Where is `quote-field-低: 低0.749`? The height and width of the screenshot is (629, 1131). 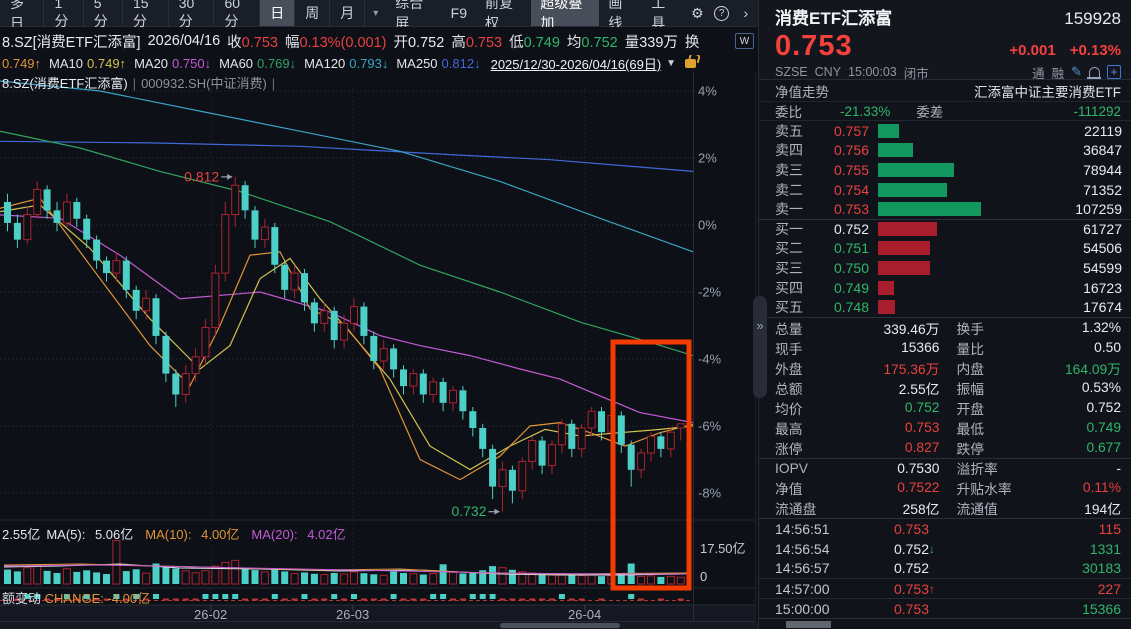 quote-field-低: 低0.749 is located at coordinates (534, 41).